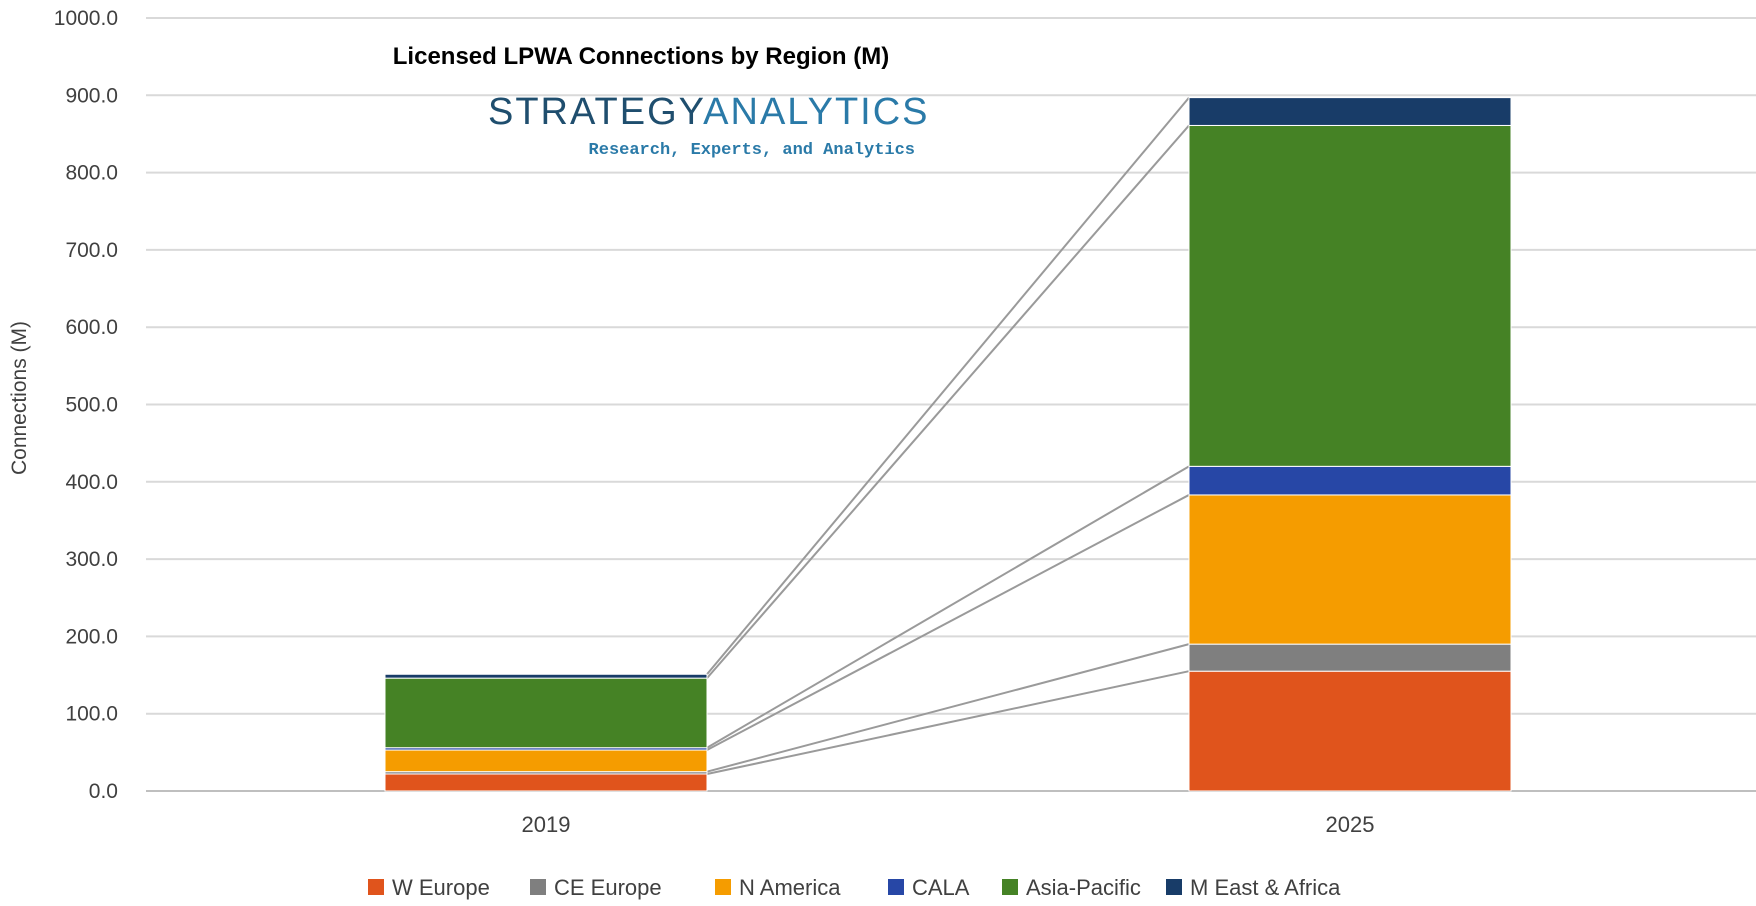 The height and width of the screenshot is (906, 1756). I want to click on x-category-label: 2025, so click(1350, 824).